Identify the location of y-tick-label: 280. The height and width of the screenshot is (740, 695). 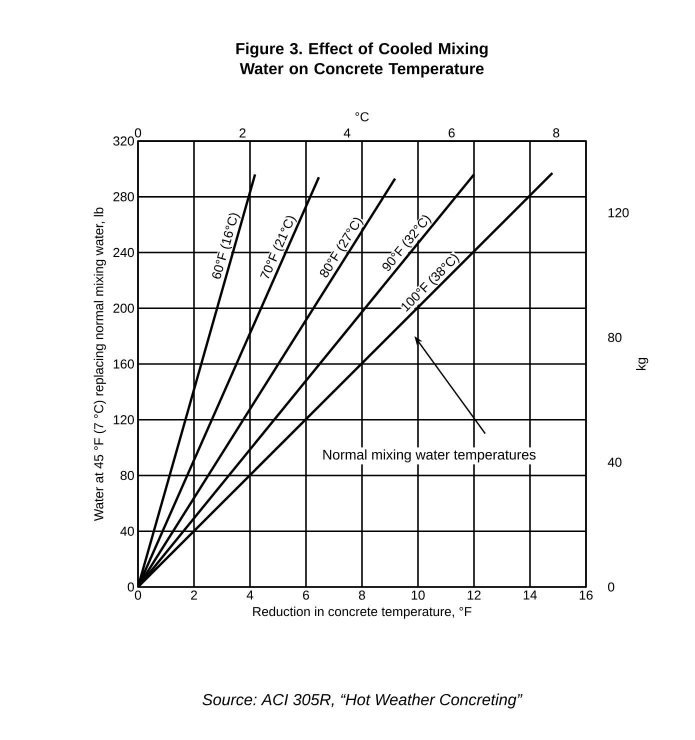
(123, 197).